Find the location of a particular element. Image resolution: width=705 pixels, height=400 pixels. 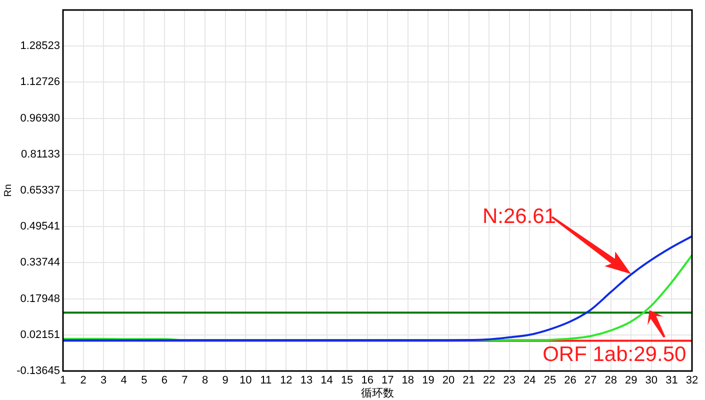

x-tick-label: 26 is located at coordinates (570, 380).